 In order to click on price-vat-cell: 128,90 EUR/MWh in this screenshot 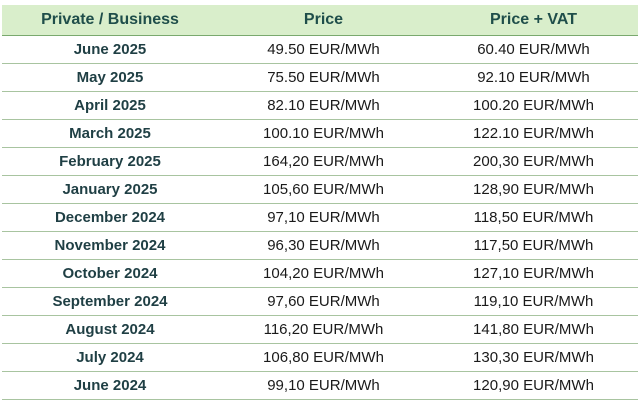, I will do `click(533, 189)`.